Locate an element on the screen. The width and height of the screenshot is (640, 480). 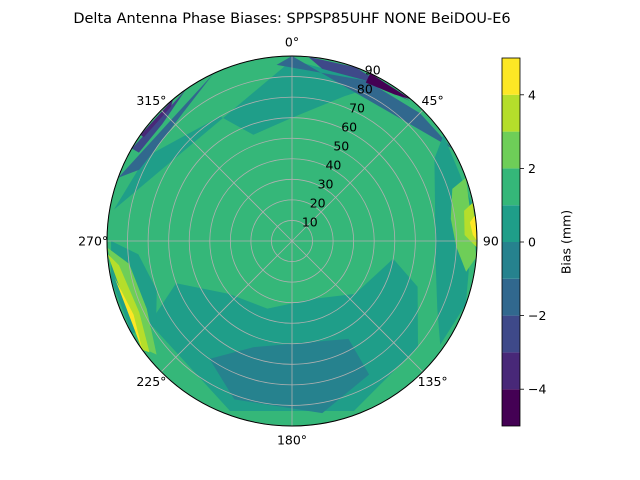
theta-tick-label: 270° is located at coordinates (93, 241).